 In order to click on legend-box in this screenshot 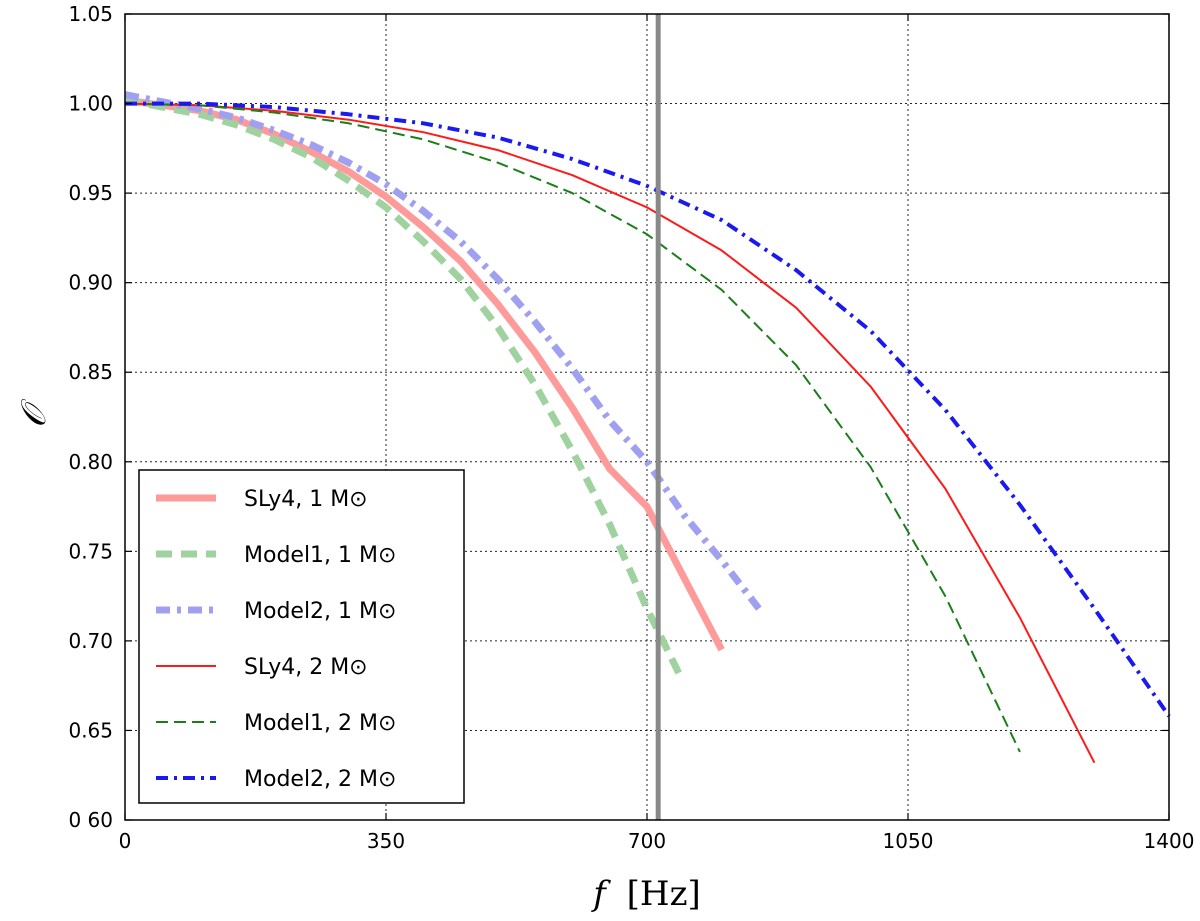, I will do `click(301, 636)`.